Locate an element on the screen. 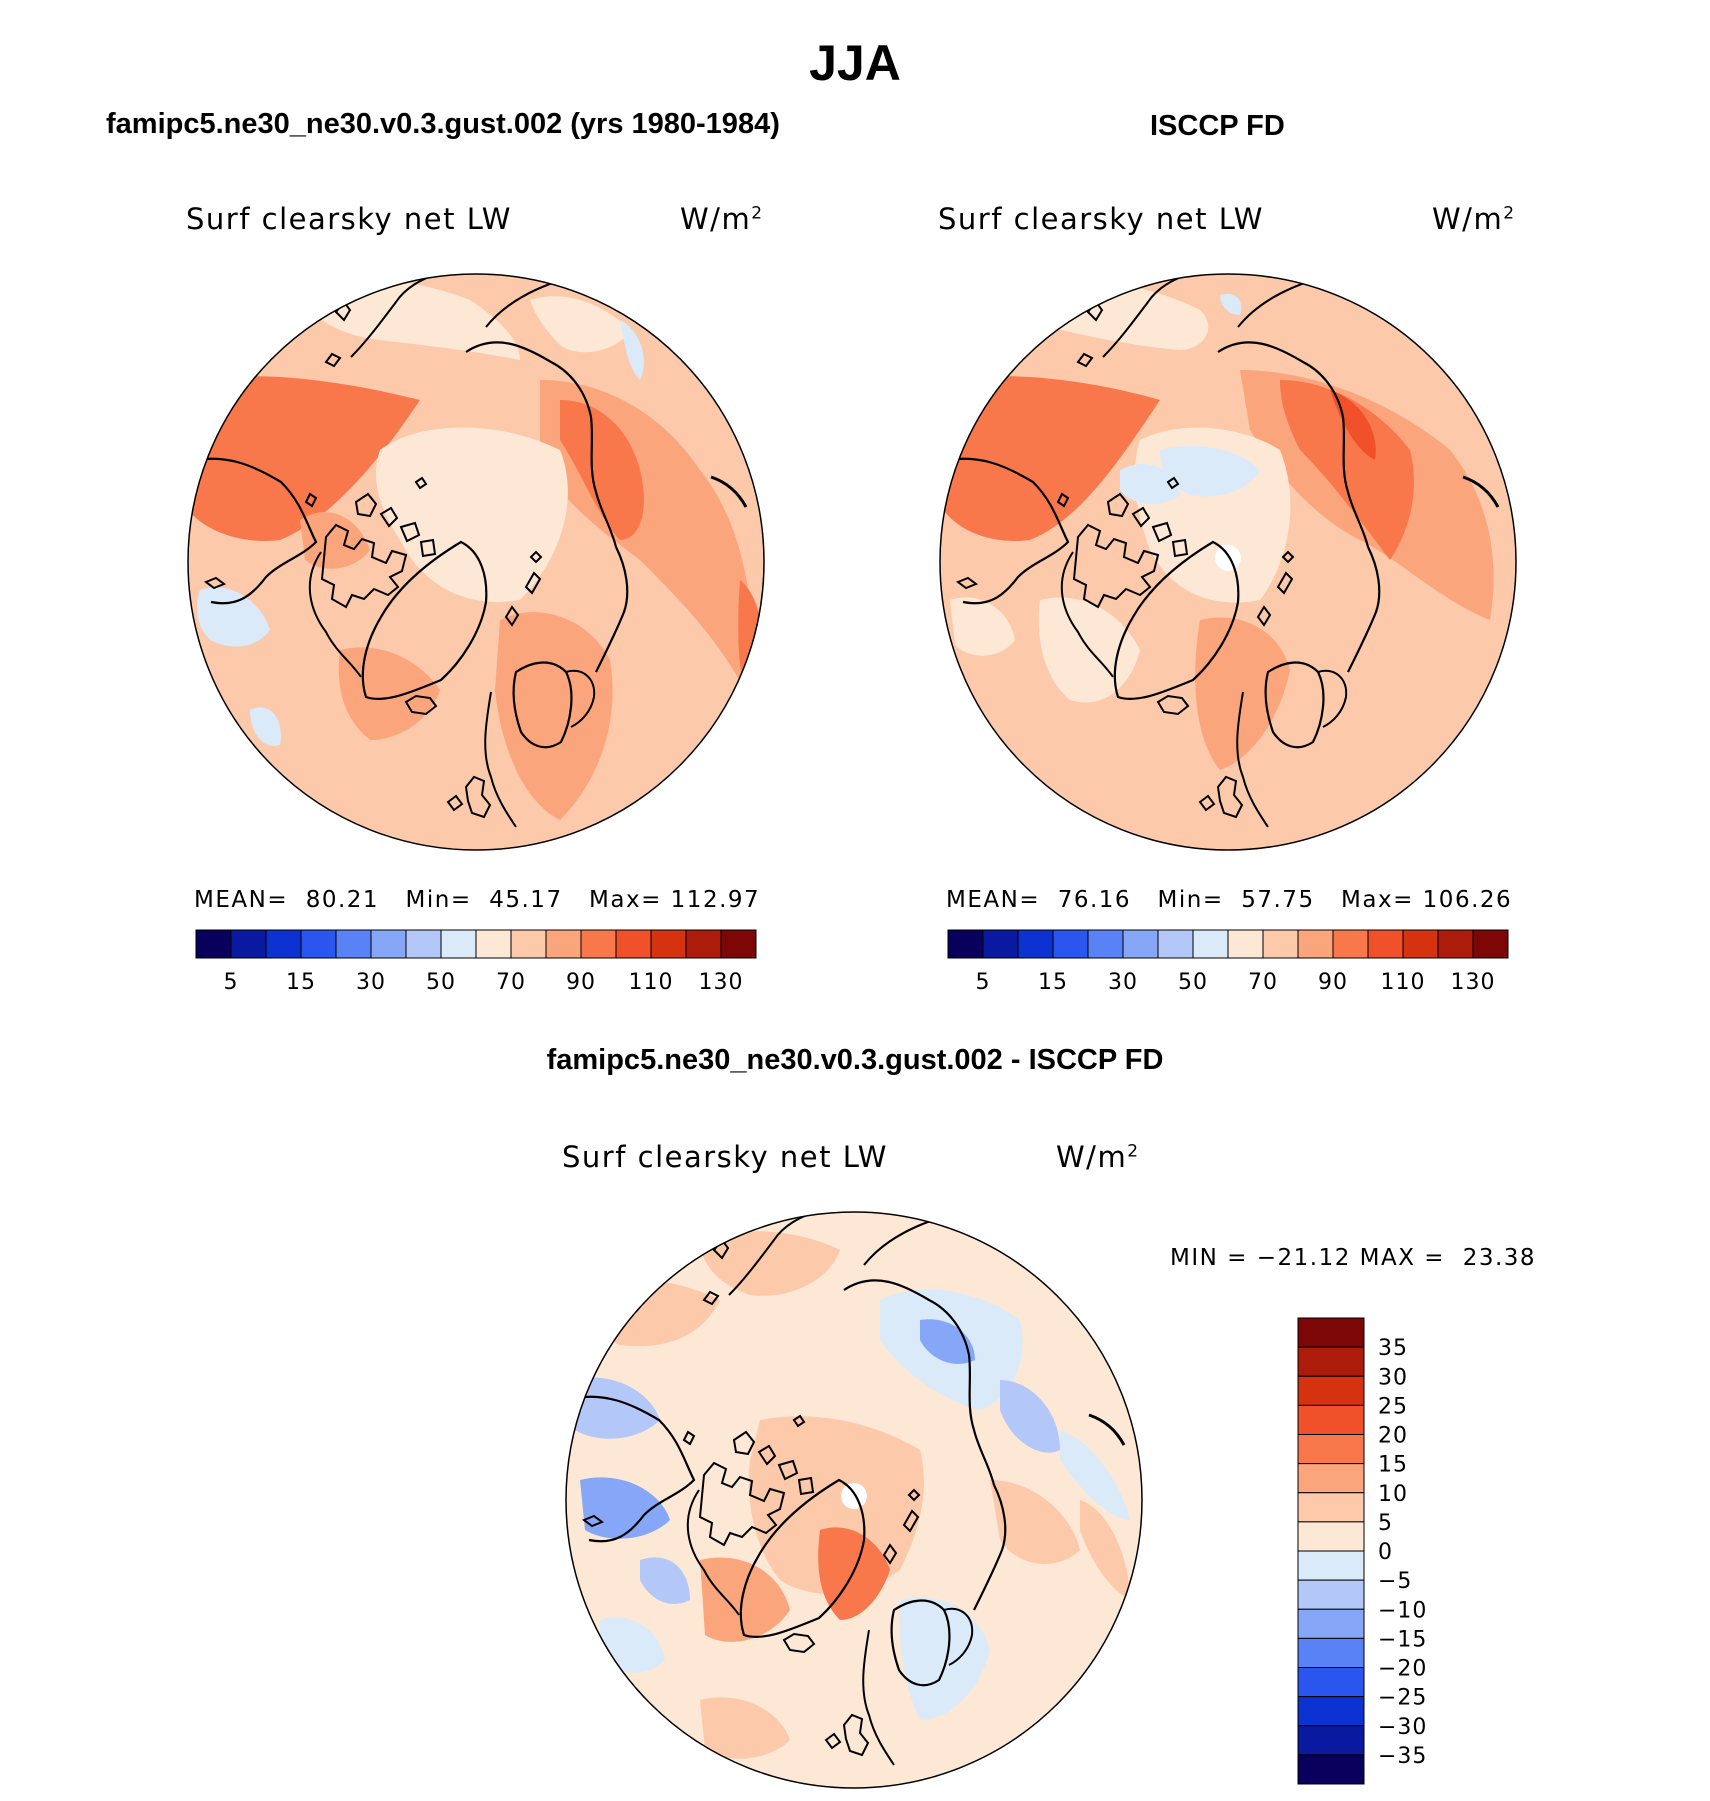 The image size is (1710, 1801). colorbar-panel-3-tick-label: −35 is located at coordinates (1402, 1756).